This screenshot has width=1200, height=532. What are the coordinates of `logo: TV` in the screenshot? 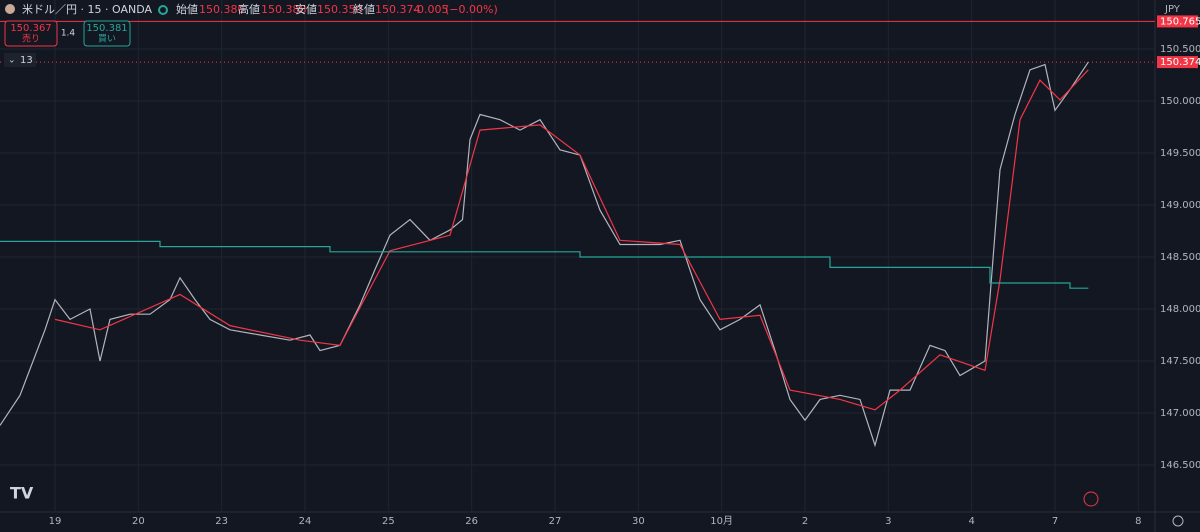 It's located at (22, 493).